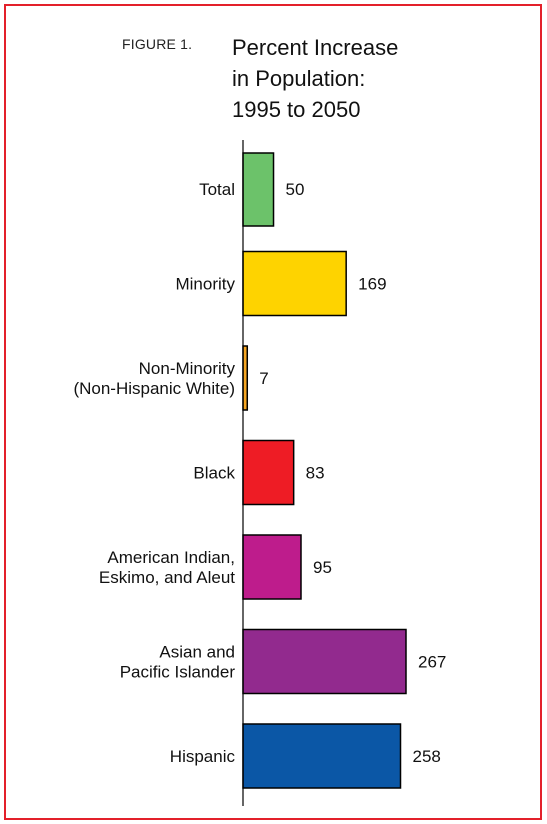 This screenshot has width=547, height=824. What do you see at coordinates (214, 473) in the screenshot?
I see `category-label-3-0: Black` at bounding box center [214, 473].